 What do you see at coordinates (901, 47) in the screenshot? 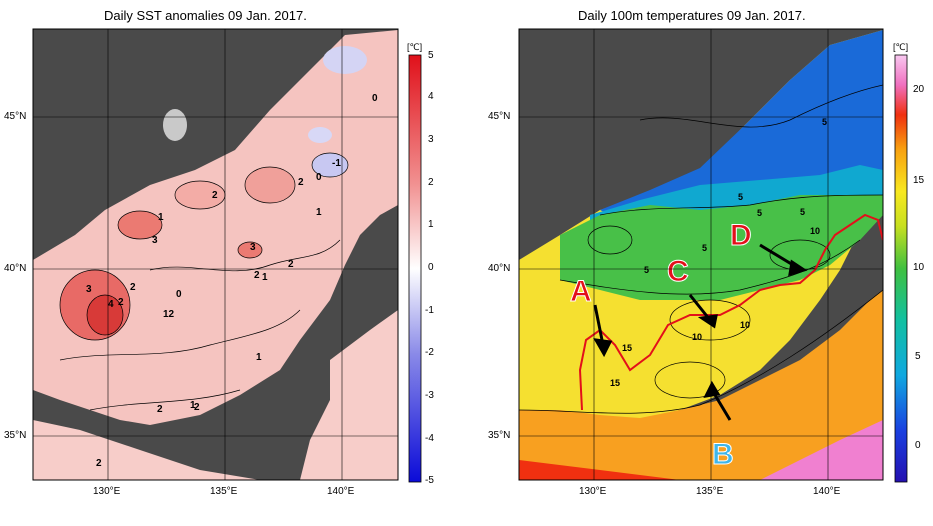
I see `right-colorbar-unit: [℃]` at bounding box center [901, 47].